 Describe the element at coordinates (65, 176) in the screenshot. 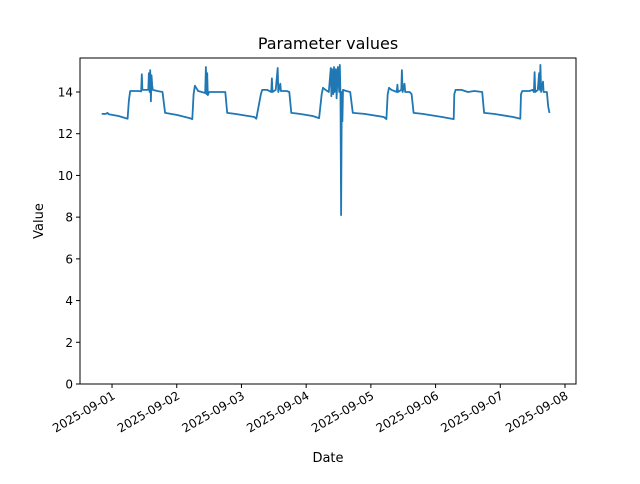

I see `y-tick-label: 10` at that location.